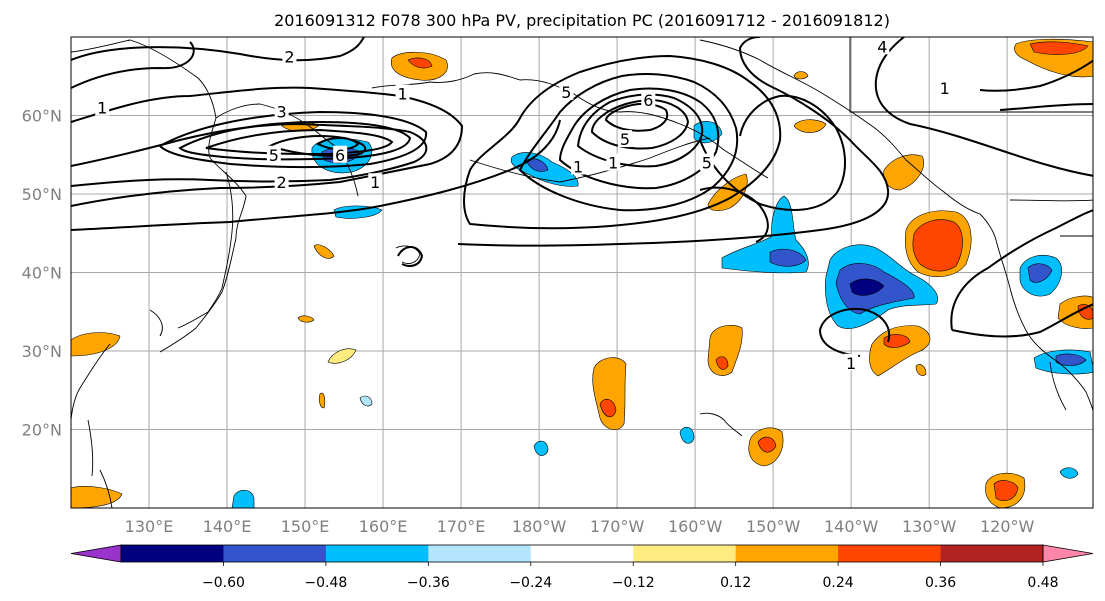 This screenshot has height=601, width=1105. Describe the element at coordinates (205, 250) in the screenshot. I see `japan-coastline` at that location.